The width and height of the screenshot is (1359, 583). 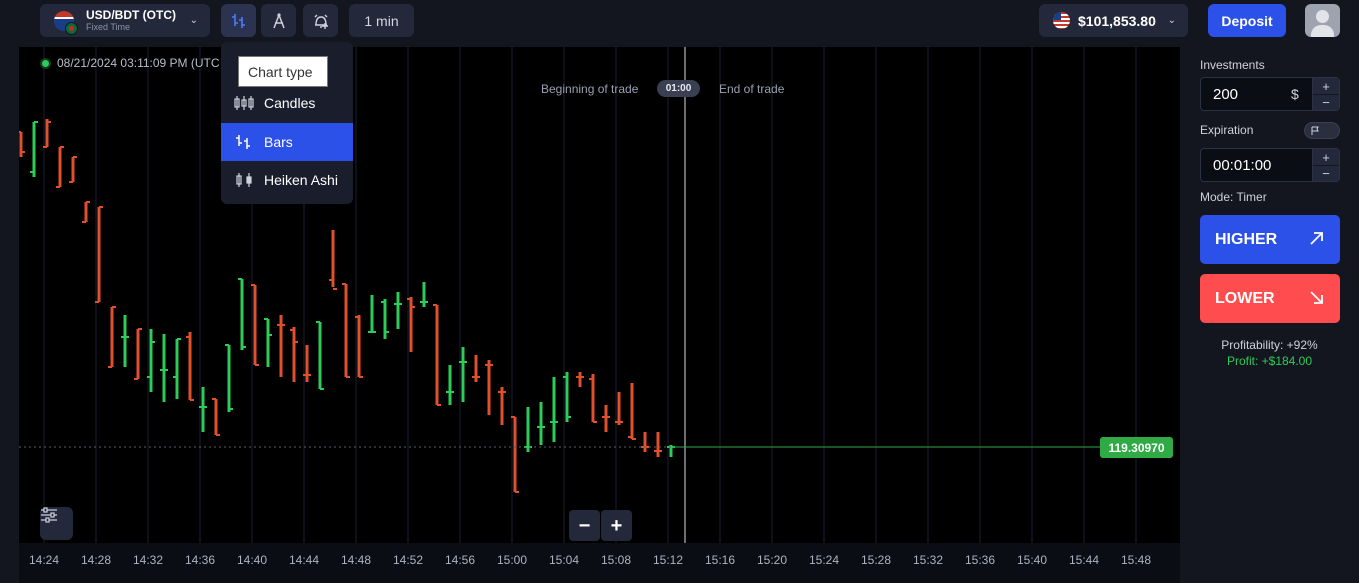 I want to click on time-tick-label: 15:28, so click(x=876, y=560).